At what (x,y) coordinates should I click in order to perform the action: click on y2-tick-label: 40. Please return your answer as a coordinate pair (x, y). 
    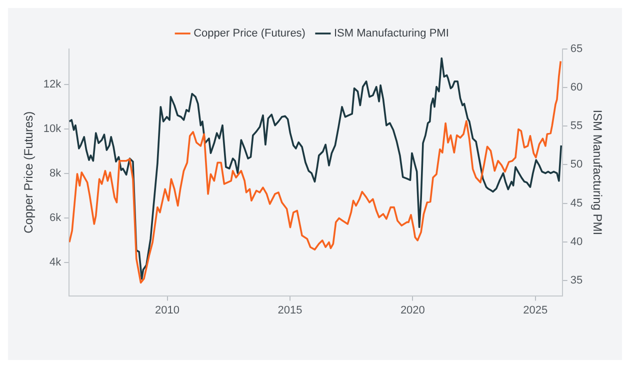
    Looking at the image, I should click on (576, 242).